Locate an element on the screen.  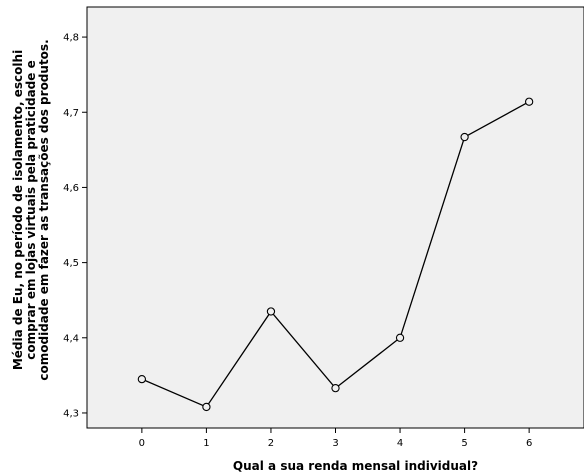
x-axis-title: Qual a sua renda mensal individual? is located at coordinates (355, 466).